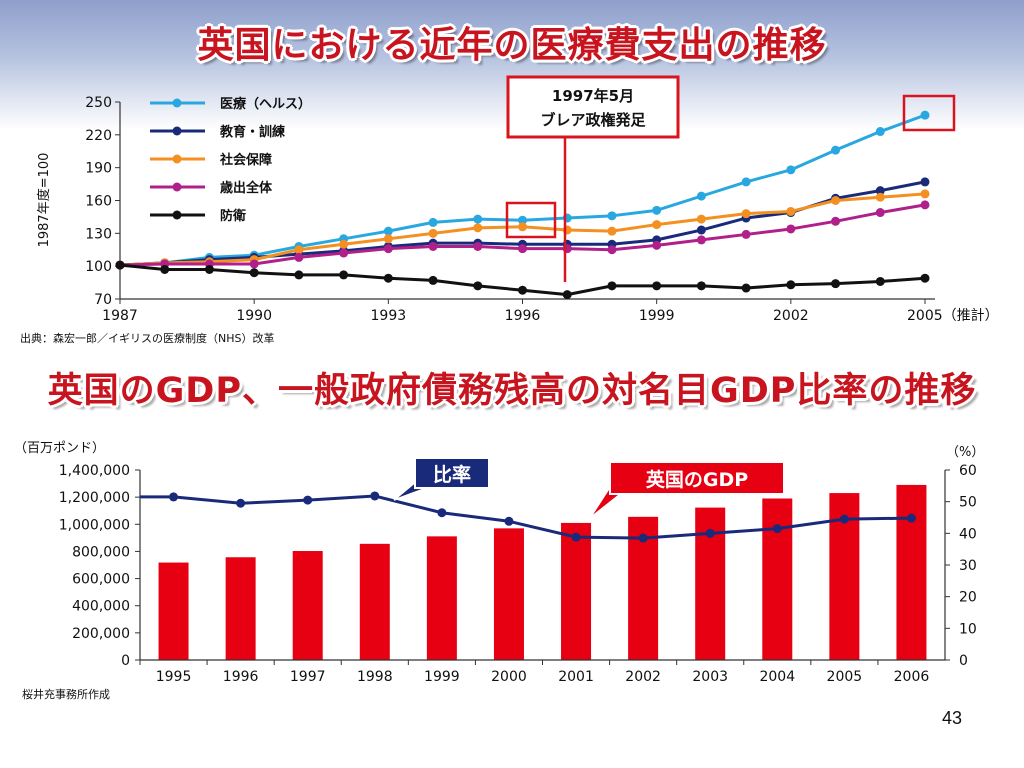 This screenshot has width=1024, height=768. I want to click on legend-label: 医療（ヘルス）, so click(265, 104).